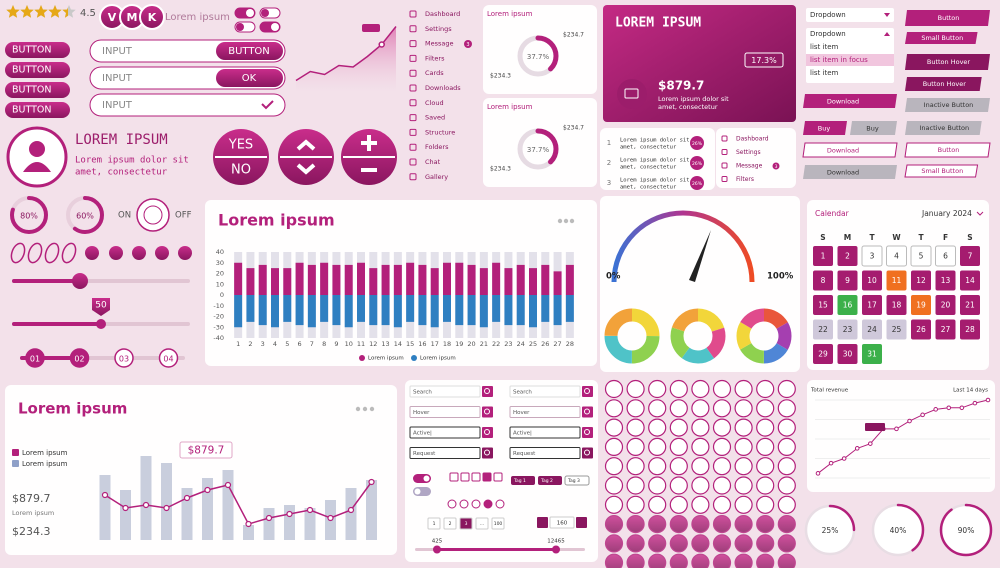 Image resolution: width=1000 pixels, height=568 pixels. What do you see at coordinates (442, 14) in the screenshot?
I see `menu-item: Dashboard` at bounding box center [442, 14].